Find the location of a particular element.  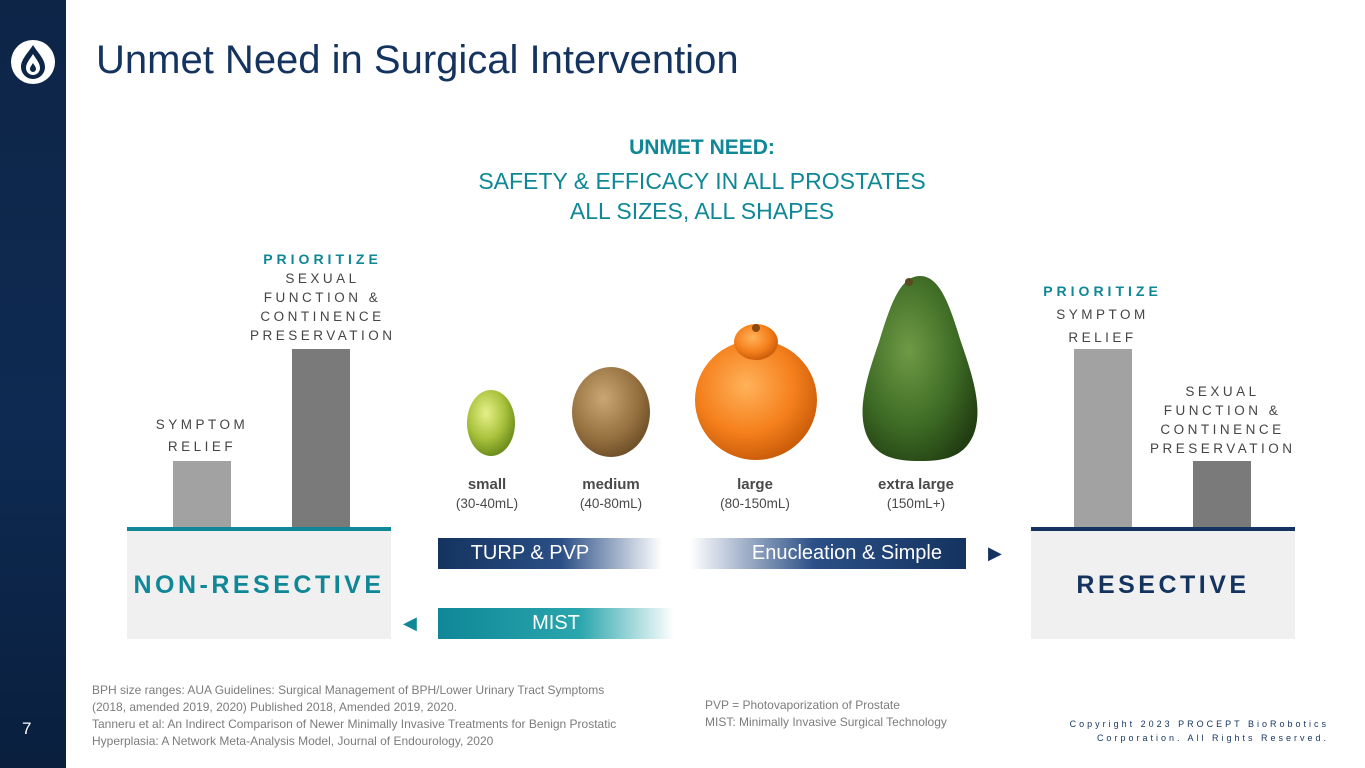

fruit-label-large: large (80-150mL) is located at coordinates (755, 493).